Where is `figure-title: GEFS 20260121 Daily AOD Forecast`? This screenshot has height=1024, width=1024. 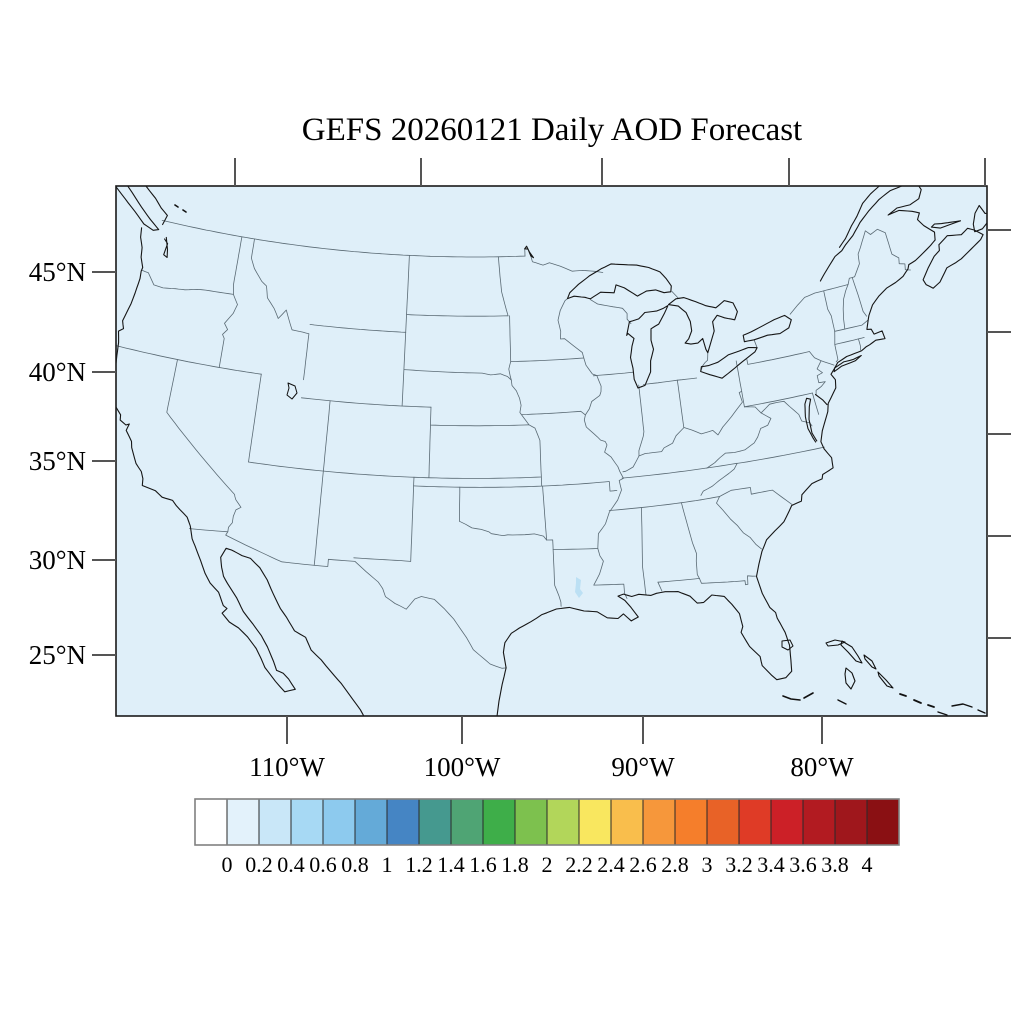 figure-title: GEFS 20260121 Daily AOD Forecast is located at coordinates (552, 130).